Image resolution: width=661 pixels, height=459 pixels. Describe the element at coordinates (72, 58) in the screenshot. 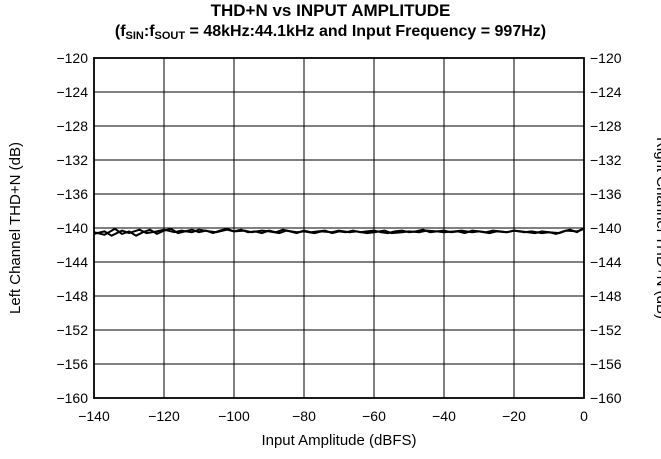

I see `y-tick-label-left: −120` at that location.